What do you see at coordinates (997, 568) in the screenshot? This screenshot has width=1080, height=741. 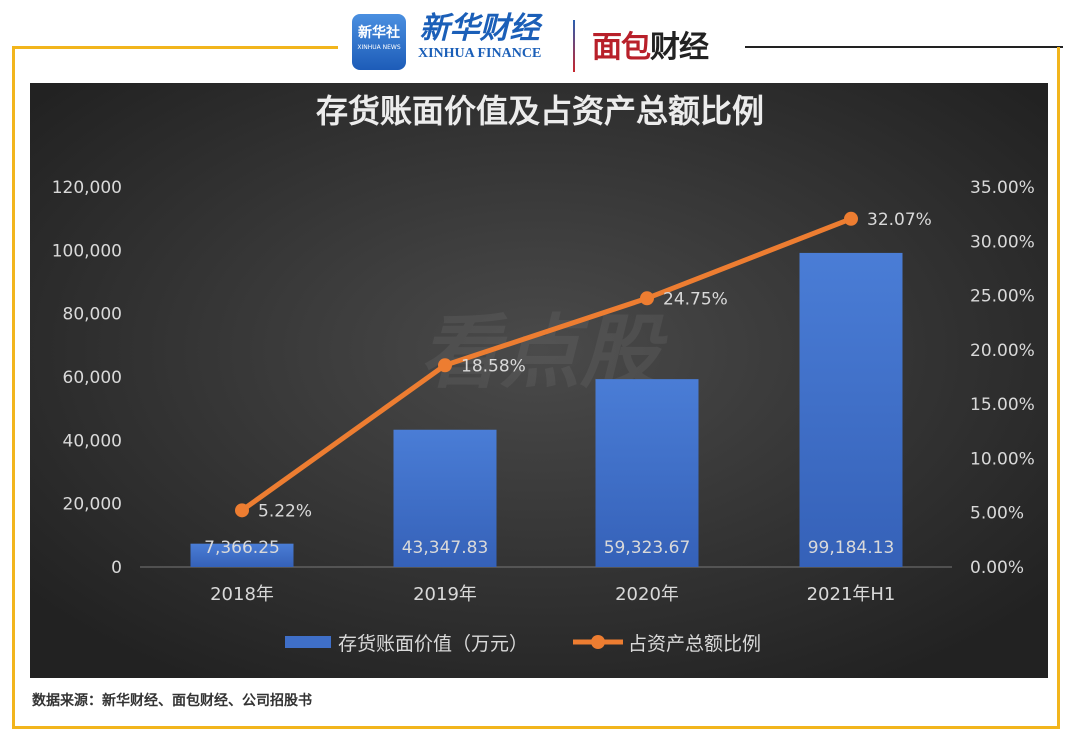 I see `right-tick-label: 0.00%` at bounding box center [997, 568].